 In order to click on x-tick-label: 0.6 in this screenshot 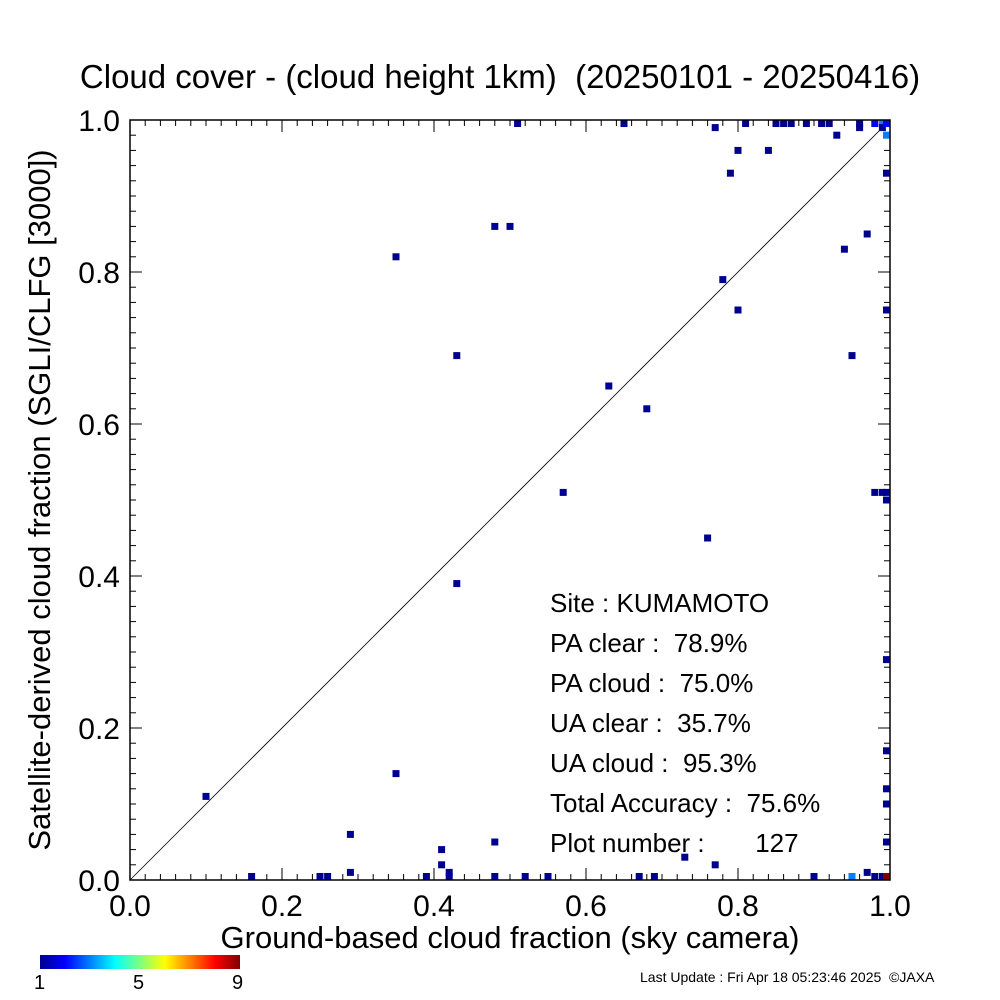, I will do `click(586, 906)`.